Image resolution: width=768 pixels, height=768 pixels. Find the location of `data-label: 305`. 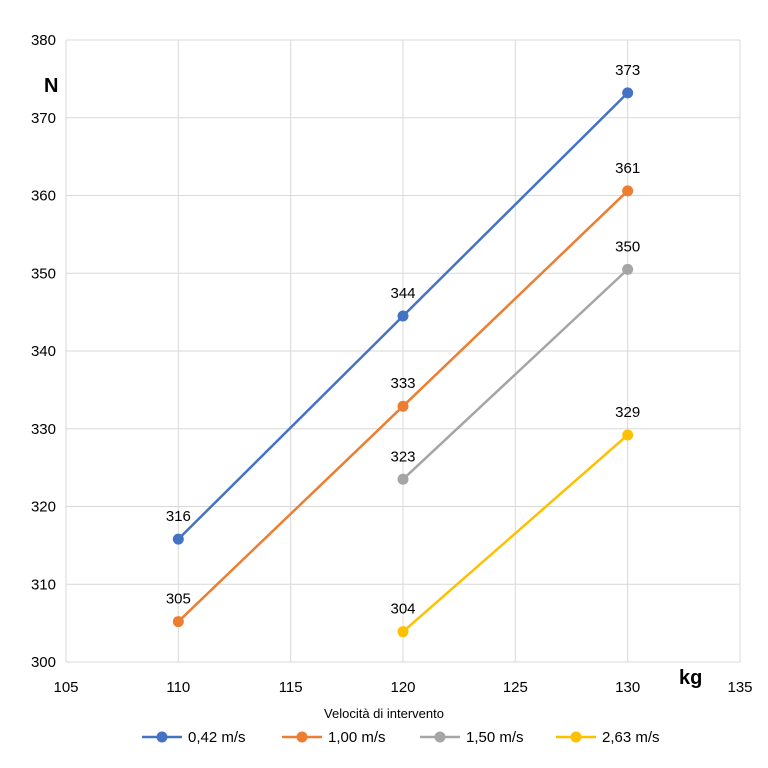

data-label: 305 is located at coordinates (178, 599).